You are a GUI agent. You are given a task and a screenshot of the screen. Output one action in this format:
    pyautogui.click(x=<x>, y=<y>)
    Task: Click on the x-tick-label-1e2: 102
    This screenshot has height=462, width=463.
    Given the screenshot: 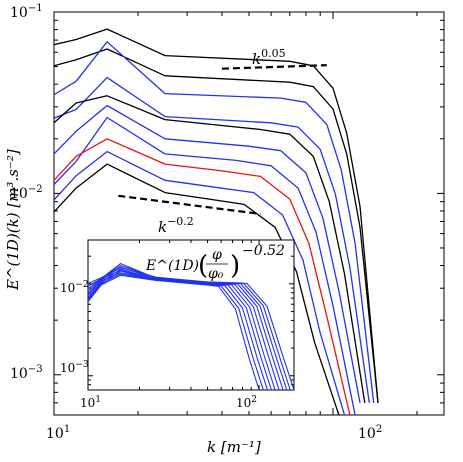 What is the action you would take?
    pyautogui.click(x=370, y=433)
    